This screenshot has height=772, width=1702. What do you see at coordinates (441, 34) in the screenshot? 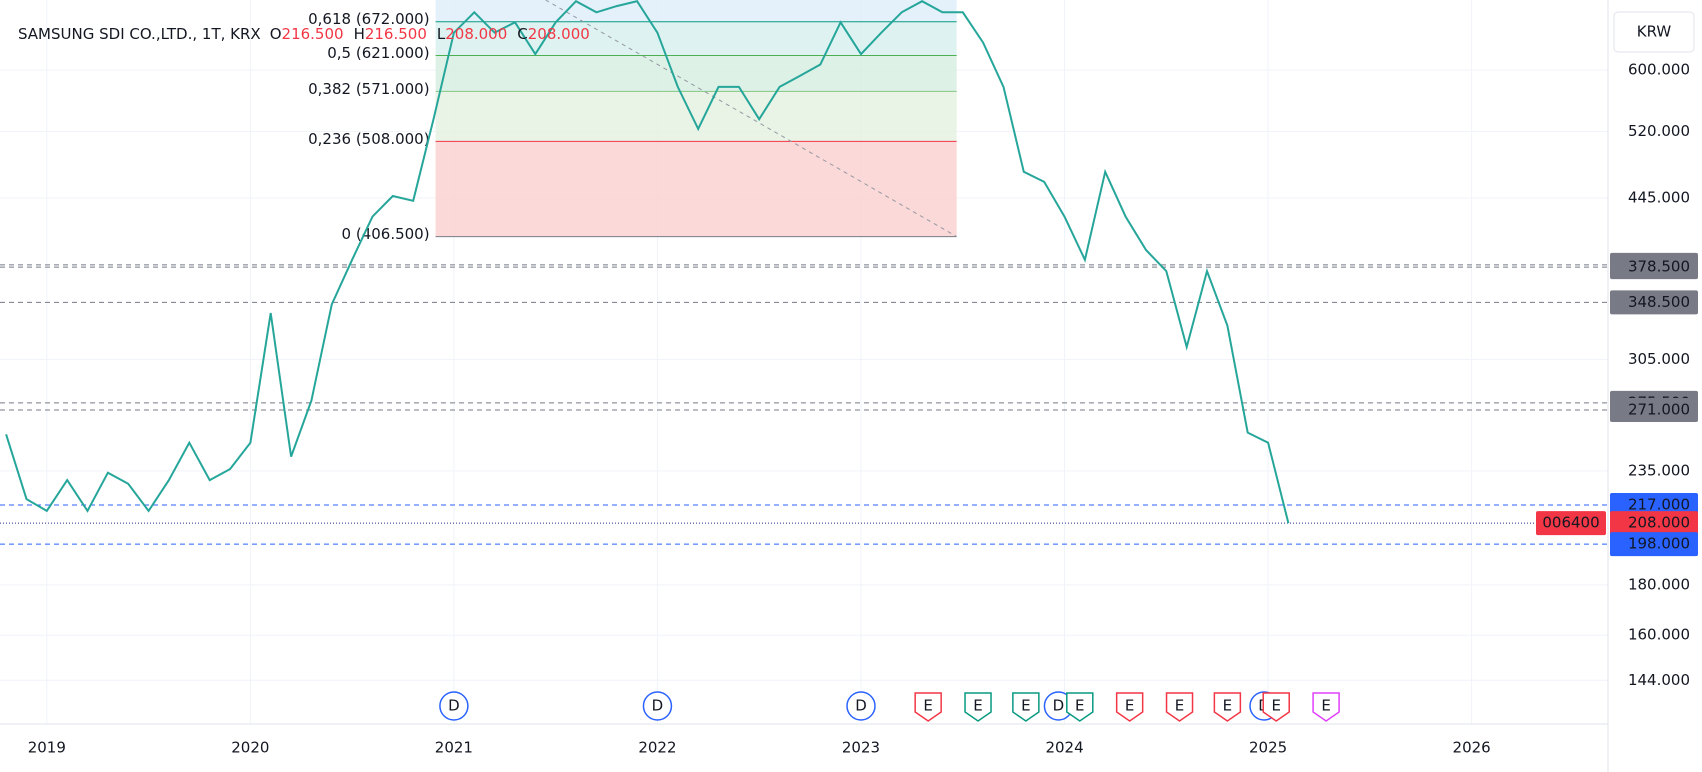
I see `ohlc-key: L` at bounding box center [441, 34].